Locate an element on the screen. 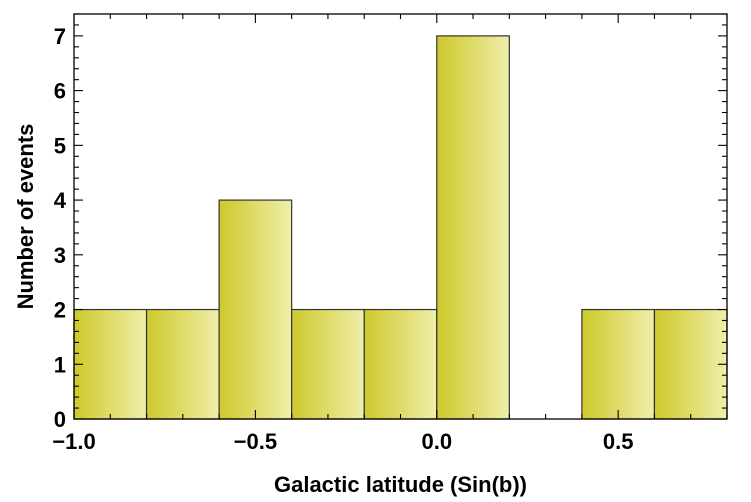  y-tick-label: 1 is located at coordinates (60, 364).